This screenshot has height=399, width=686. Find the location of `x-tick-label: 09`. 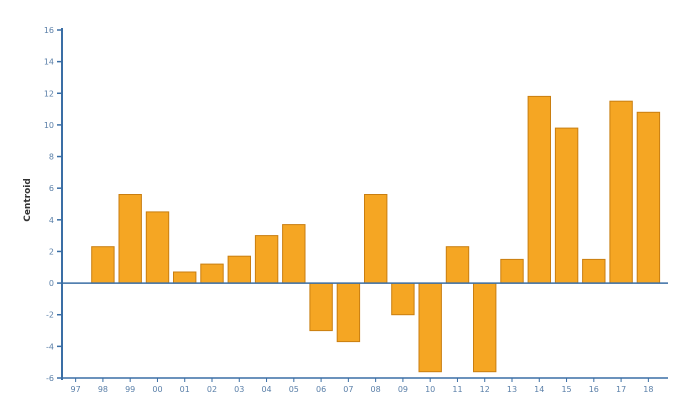

x-tick-label: 09 is located at coordinates (403, 389).